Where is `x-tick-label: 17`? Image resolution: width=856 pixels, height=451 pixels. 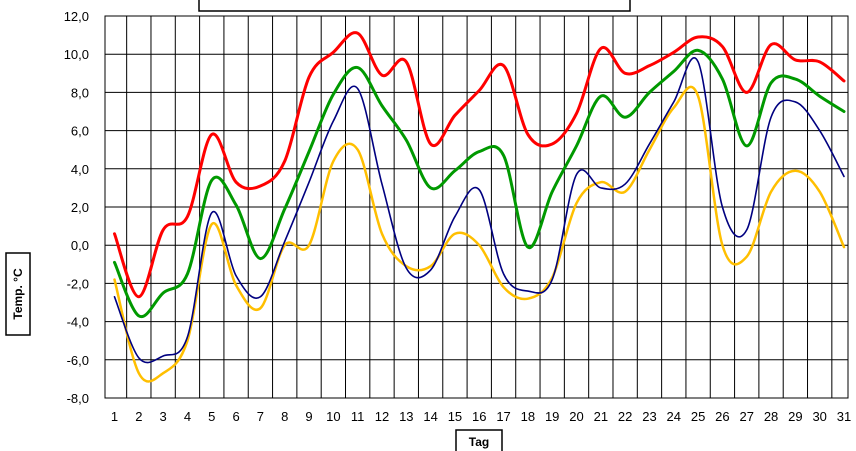
x-tick-label: 17 is located at coordinates (503, 416).